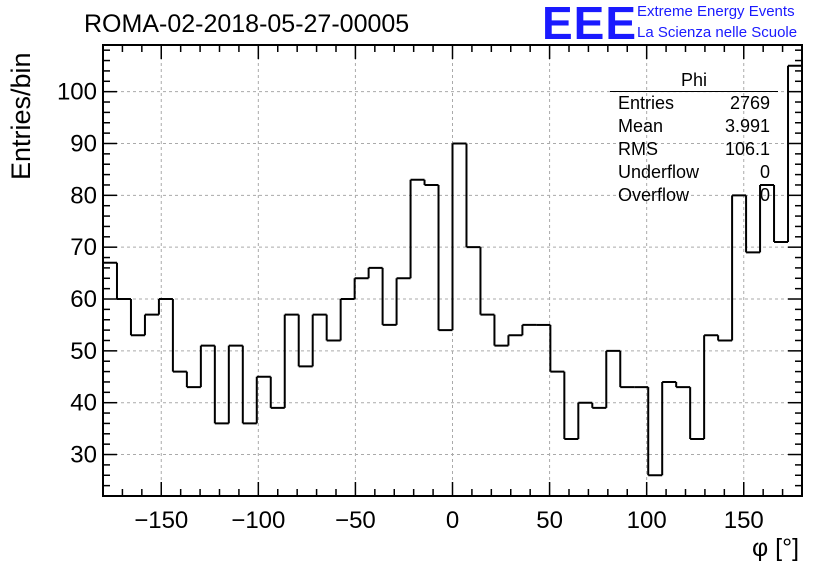 The height and width of the screenshot is (572, 836). I want to click on x-tick-label: 50, so click(549, 520).